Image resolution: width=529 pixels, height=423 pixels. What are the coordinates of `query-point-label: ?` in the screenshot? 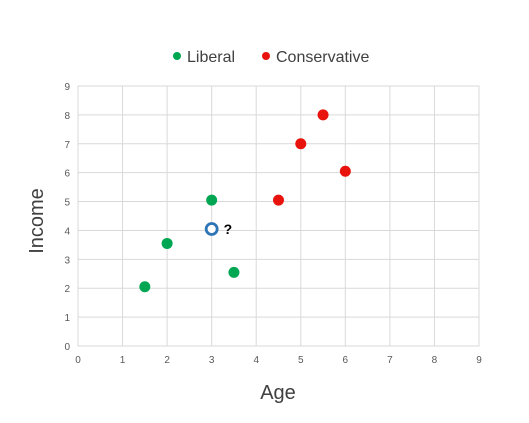 It's located at (228, 229).